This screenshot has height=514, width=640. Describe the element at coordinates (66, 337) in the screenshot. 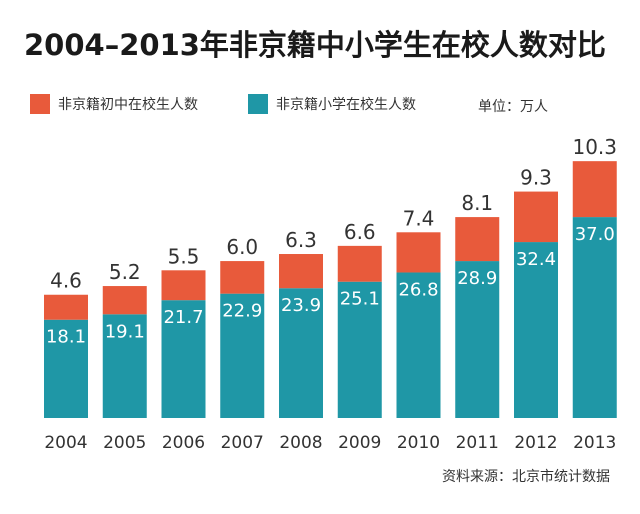

I see `data-label-primary-2004: 18.1` at that location.